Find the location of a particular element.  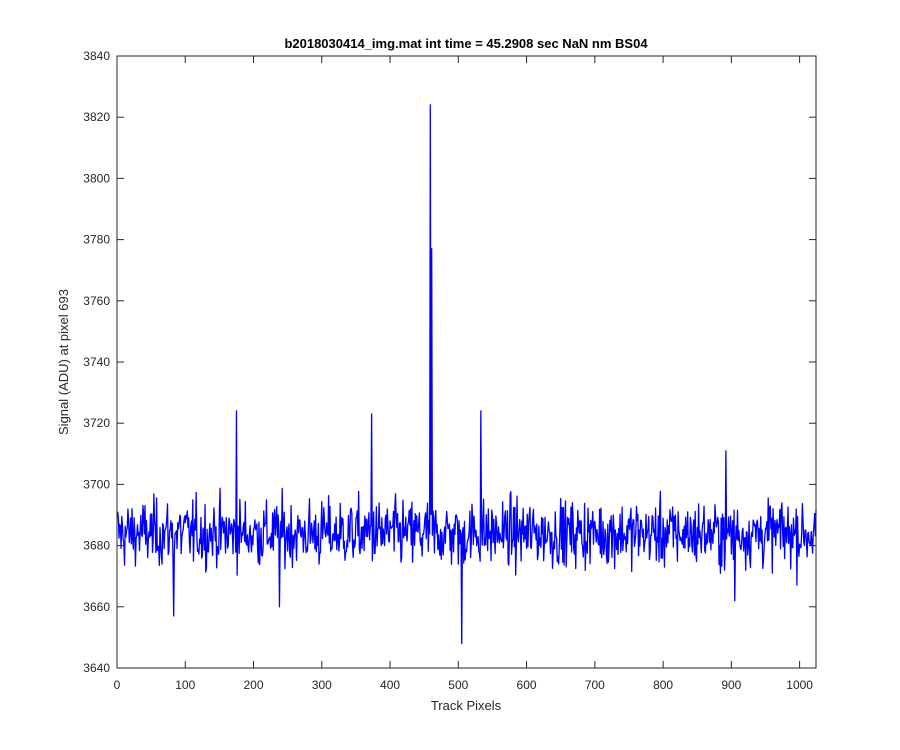

y-tick-label: 3820 is located at coordinates (96, 117).